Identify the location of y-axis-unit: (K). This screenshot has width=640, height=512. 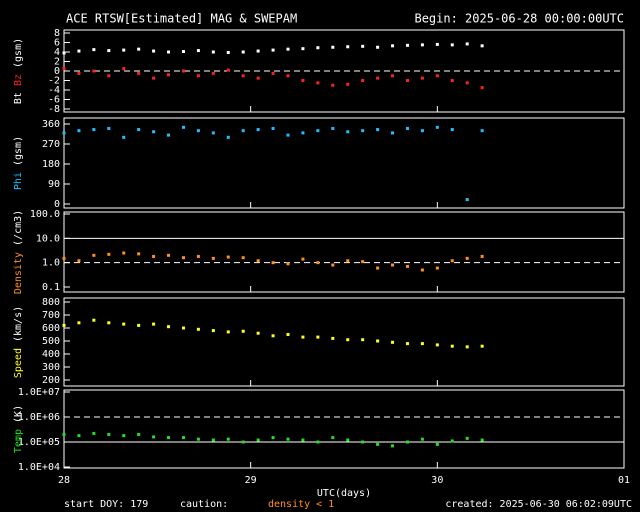
(18, 414).